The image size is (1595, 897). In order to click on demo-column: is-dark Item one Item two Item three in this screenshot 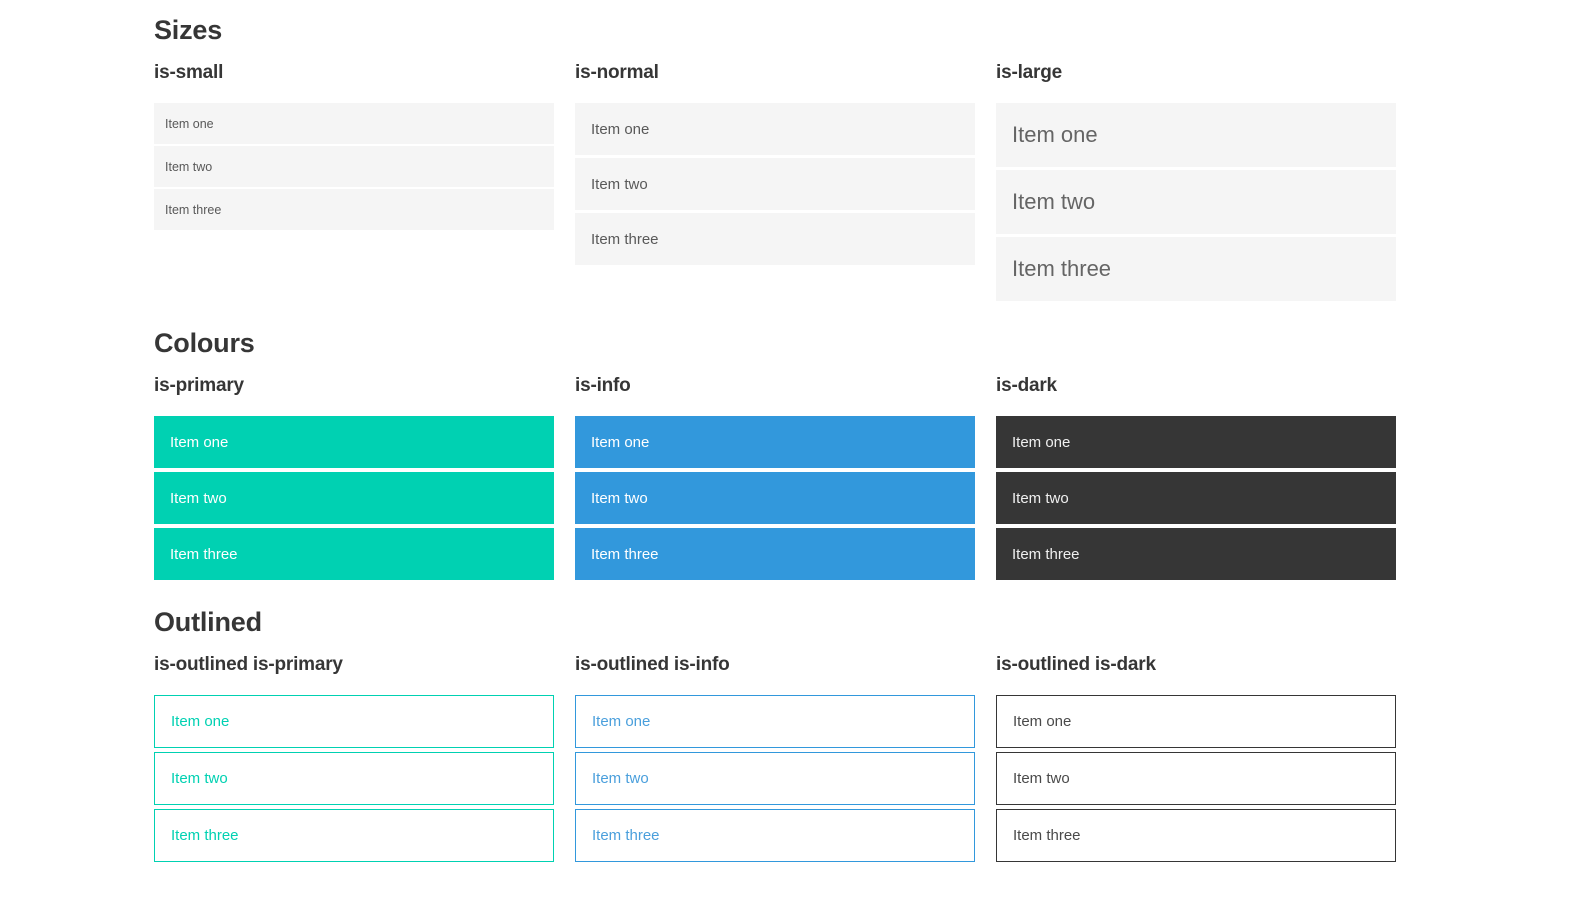, I will do `click(1196, 477)`.